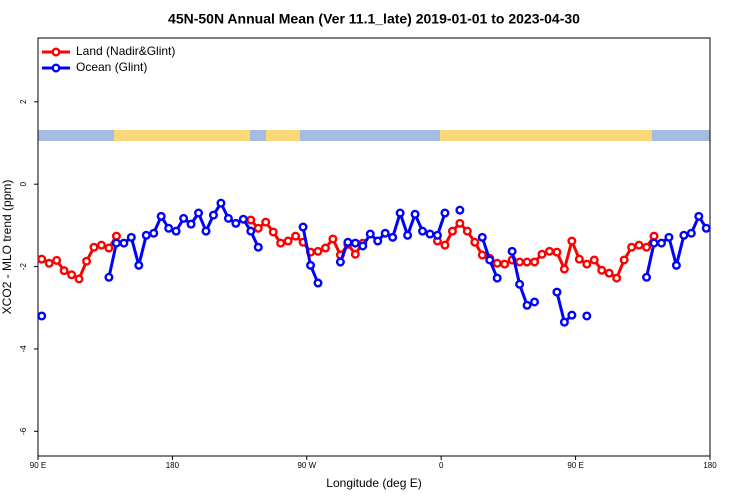 Image resolution: width=750 pixels, height=500 pixels. I want to click on y-axis-label: XCO2 - MLO trend (ppm), so click(7, 247).